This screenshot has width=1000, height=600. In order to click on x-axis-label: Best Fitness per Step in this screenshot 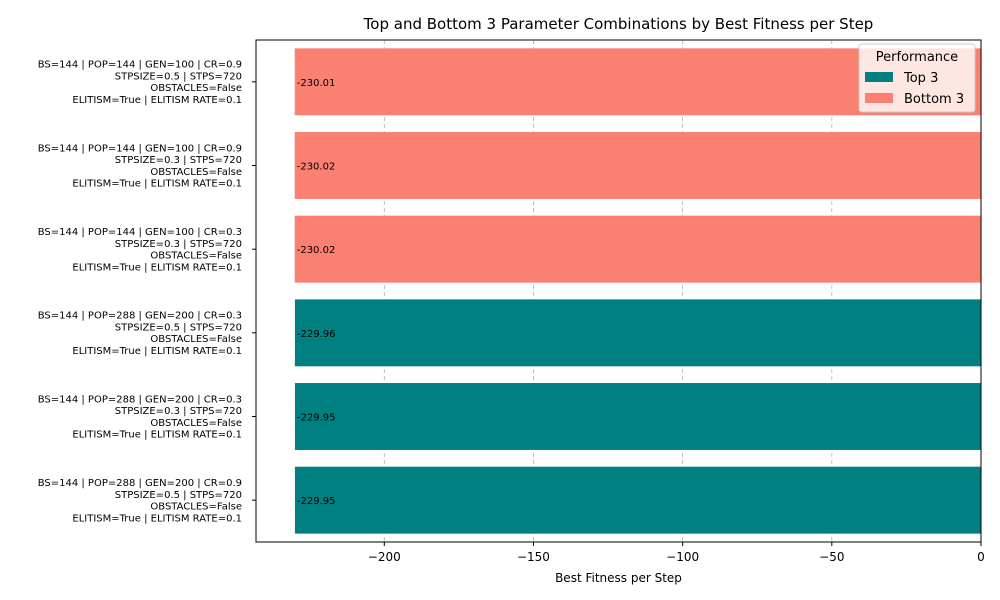, I will do `click(618, 578)`.